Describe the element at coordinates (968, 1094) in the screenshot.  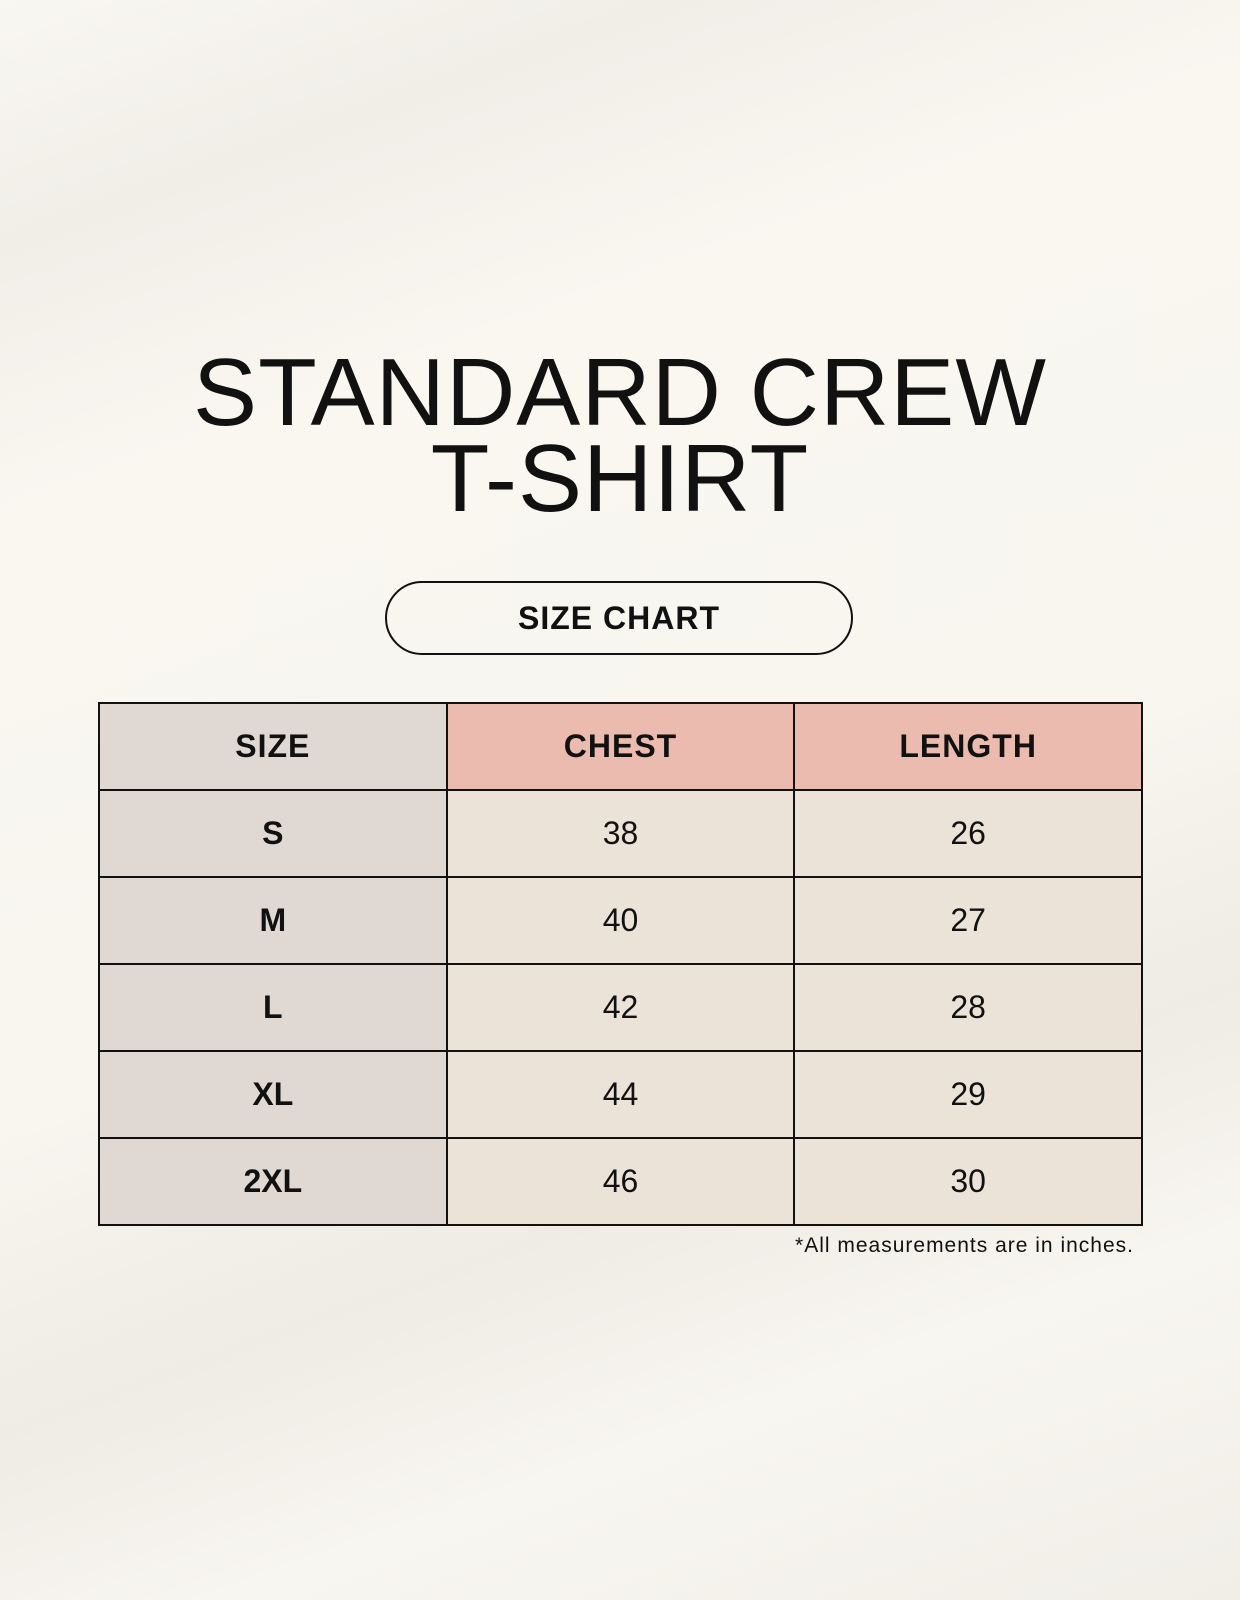
I see `cell-length: 29` at that location.